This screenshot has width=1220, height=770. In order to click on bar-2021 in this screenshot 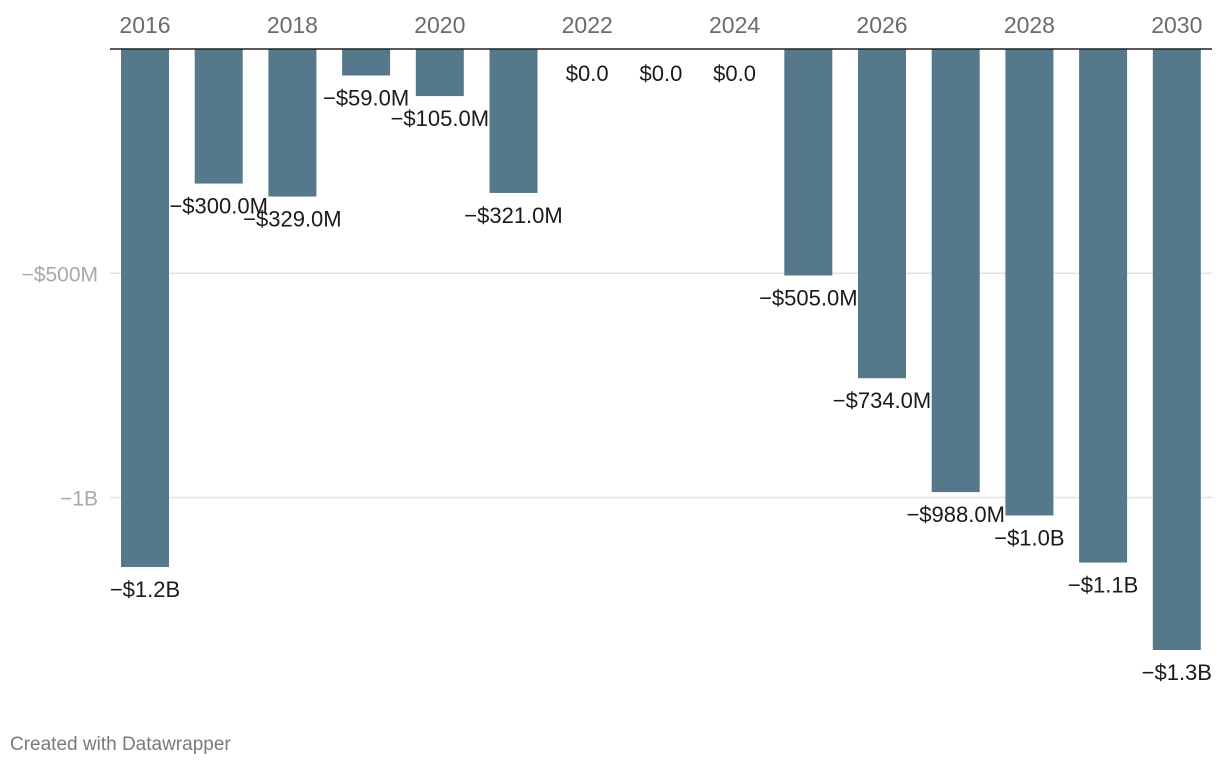, I will do `click(513, 121)`.